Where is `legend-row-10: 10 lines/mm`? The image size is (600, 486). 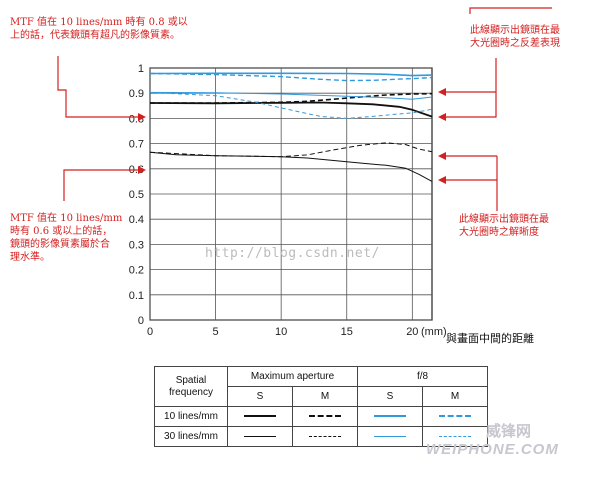 legend-row-10: 10 lines/mm is located at coordinates (191, 416).